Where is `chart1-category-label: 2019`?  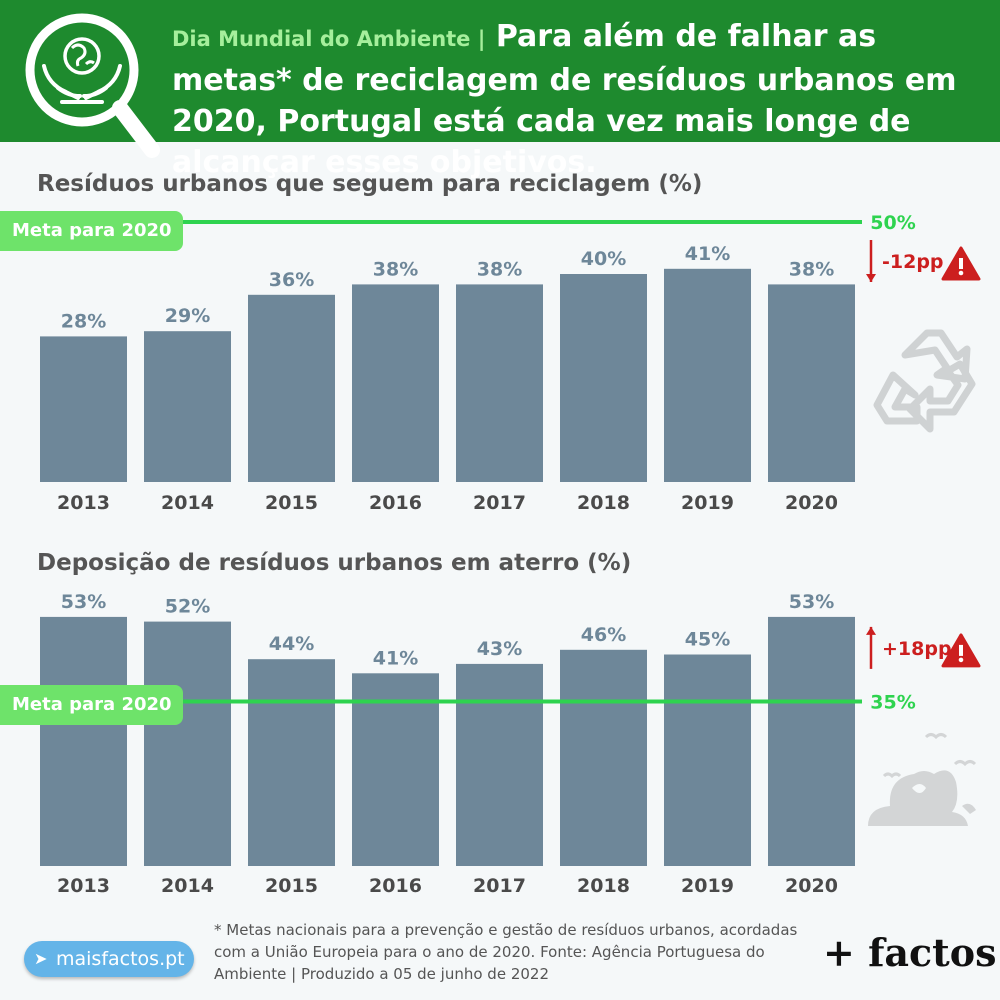
chart1-category-label: 2019 is located at coordinates (707, 503).